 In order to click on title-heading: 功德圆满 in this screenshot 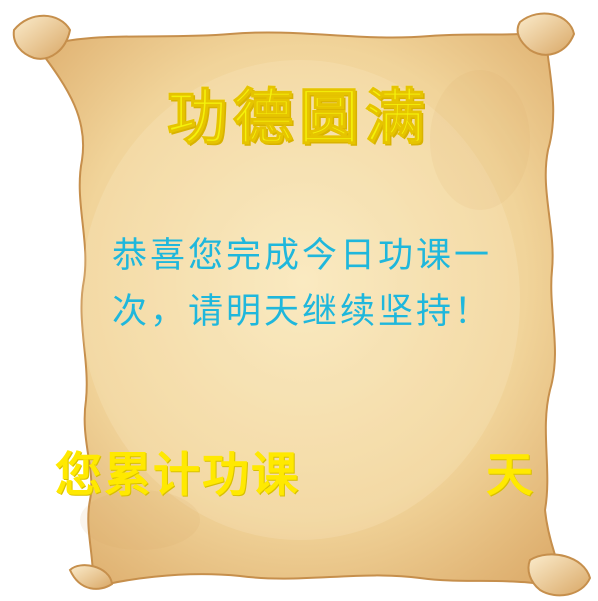, I will do `click(299, 118)`.